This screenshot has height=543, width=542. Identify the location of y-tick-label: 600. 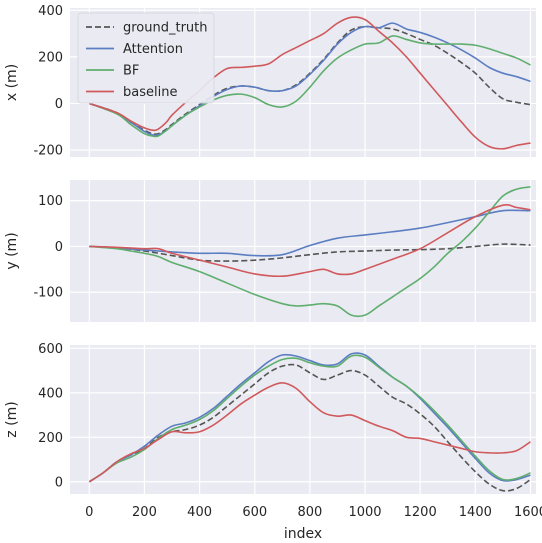
(50, 349).